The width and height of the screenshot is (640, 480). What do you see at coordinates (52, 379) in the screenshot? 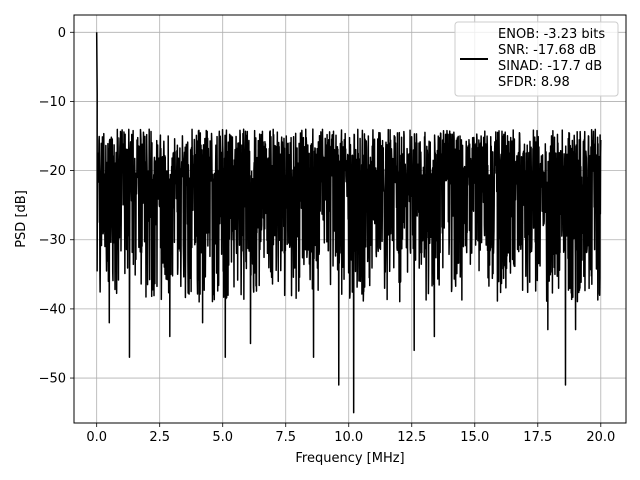
I see `y-tick-label: −50` at bounding box center [52, 379].